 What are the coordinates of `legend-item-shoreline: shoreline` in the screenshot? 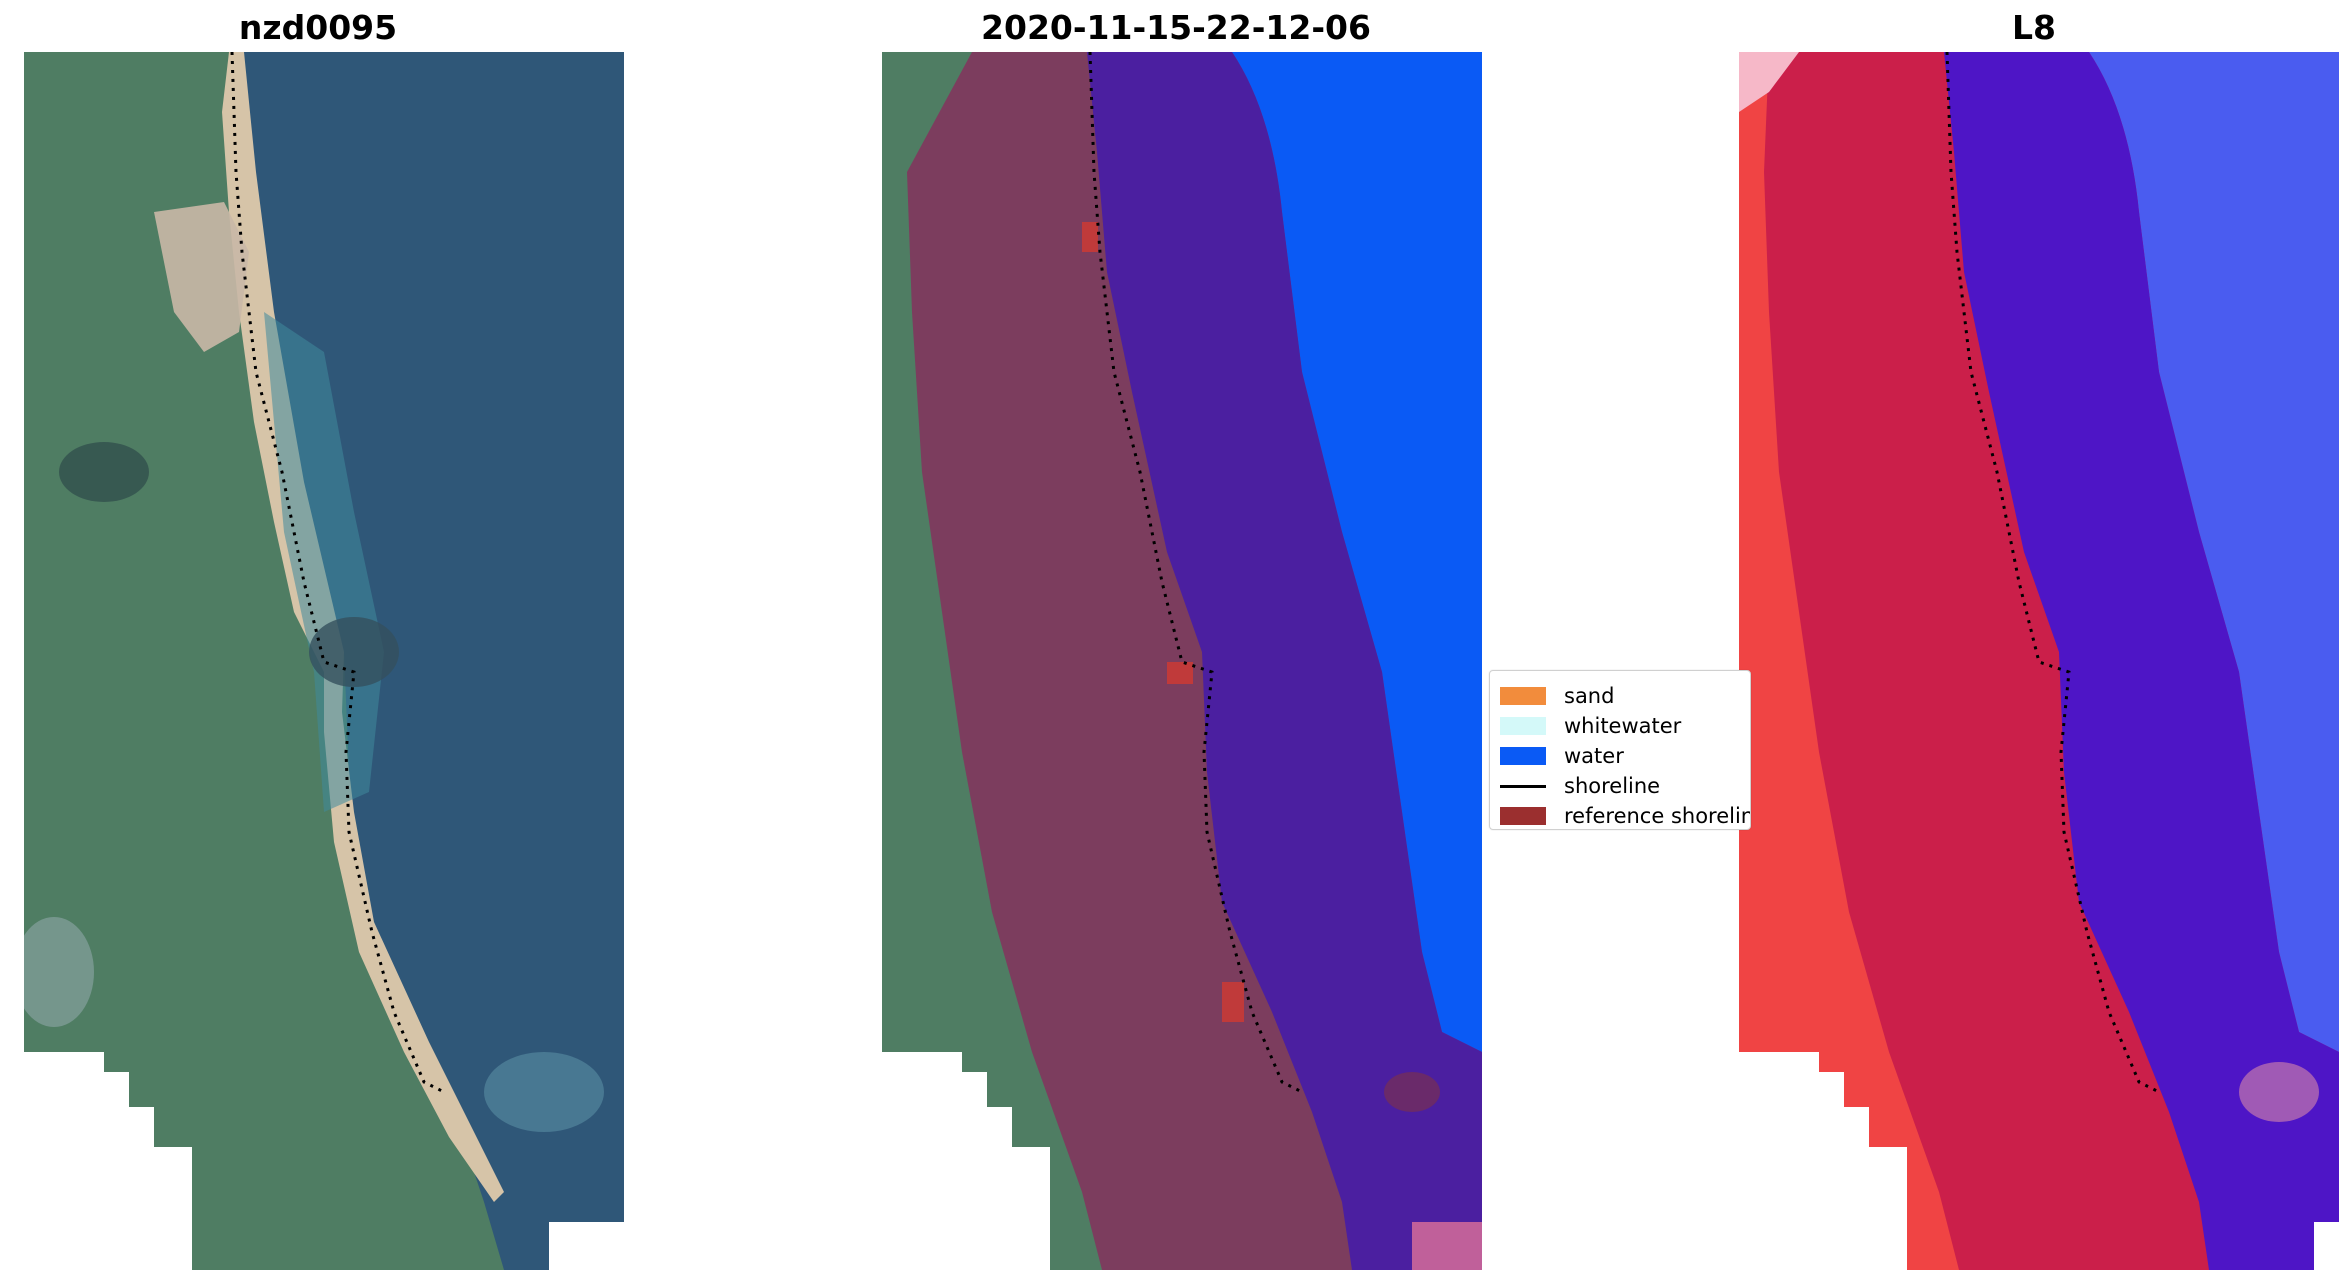 It's located at (1580, 786).